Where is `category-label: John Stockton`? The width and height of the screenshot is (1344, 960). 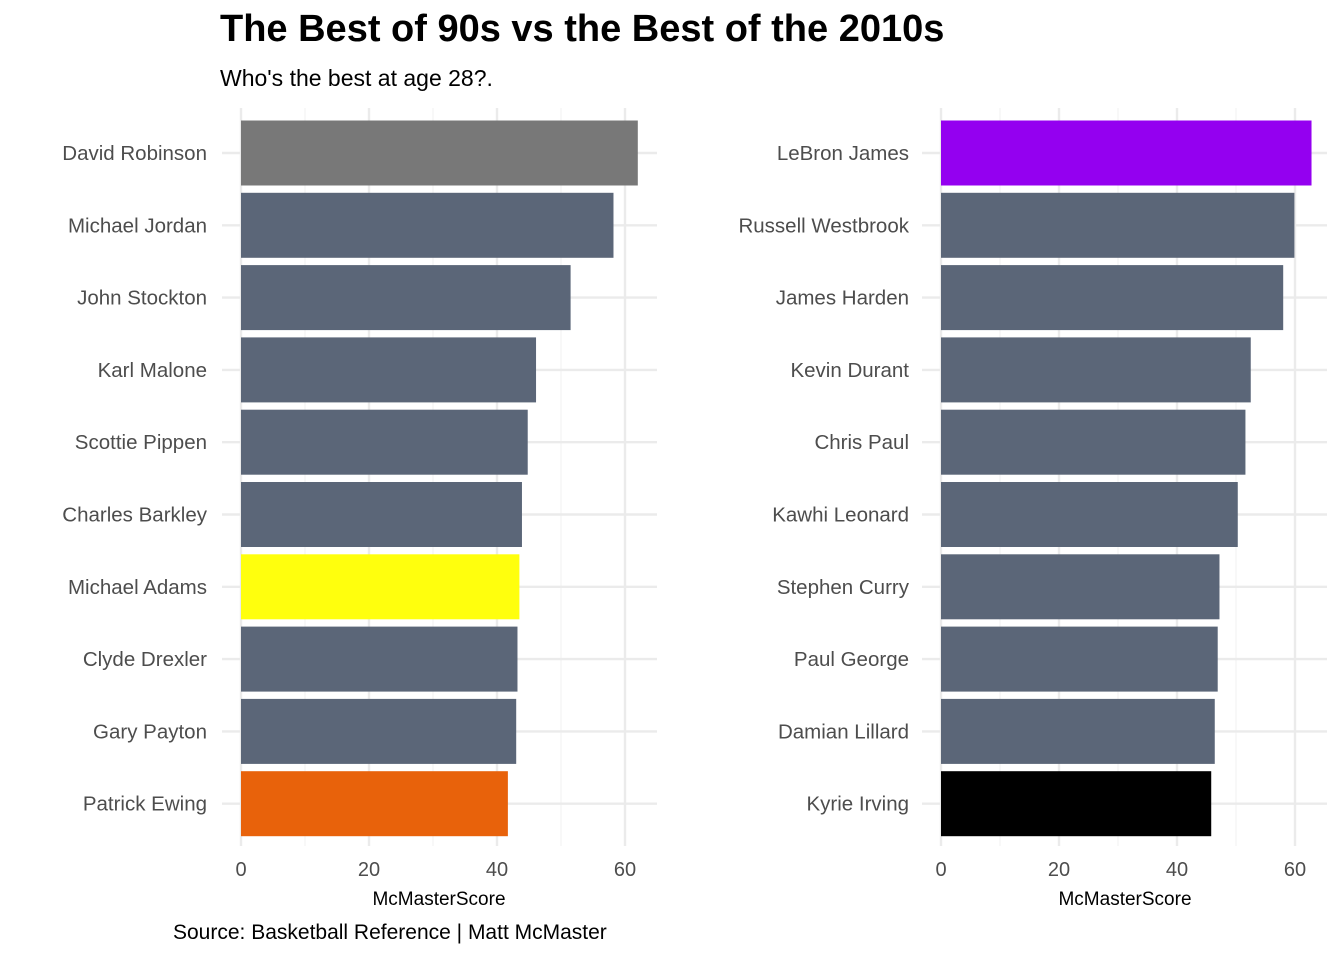 category-label: John Stockton is located at coordinates (142, 298).